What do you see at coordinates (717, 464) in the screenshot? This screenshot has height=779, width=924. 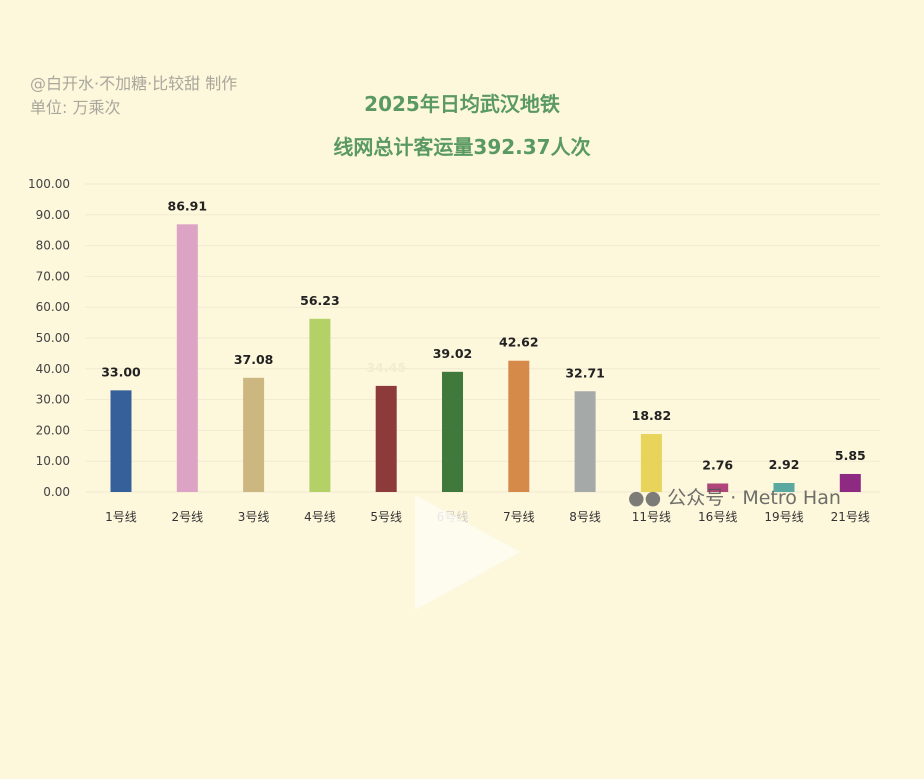 I see `data-label: 2.76` at bounding box center [717, 464].